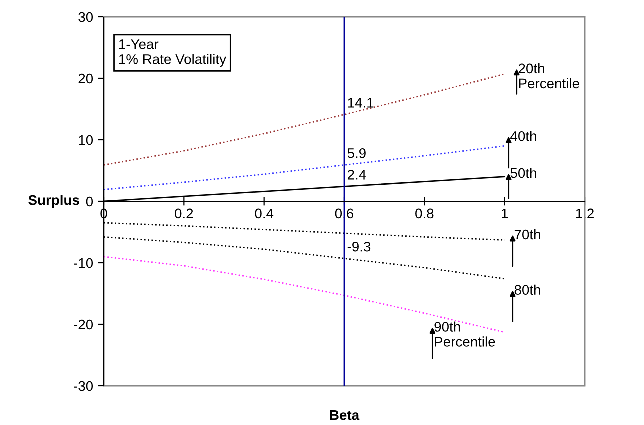 This screenshot has height=425, width=644. What do you see at coordinates (345, 415) in the screenshot?
I see `x-axis-title: Beta` at bounding box center [345, 415].